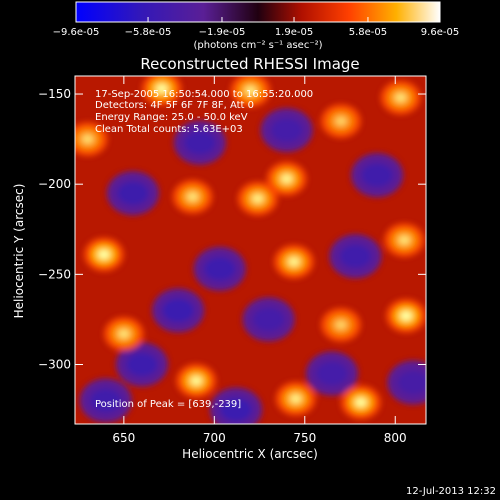 The image size is (500, 500). Describe the element at coordinates (214, 438) in the screenshot. I see `x-tick-label: 700` at that location.